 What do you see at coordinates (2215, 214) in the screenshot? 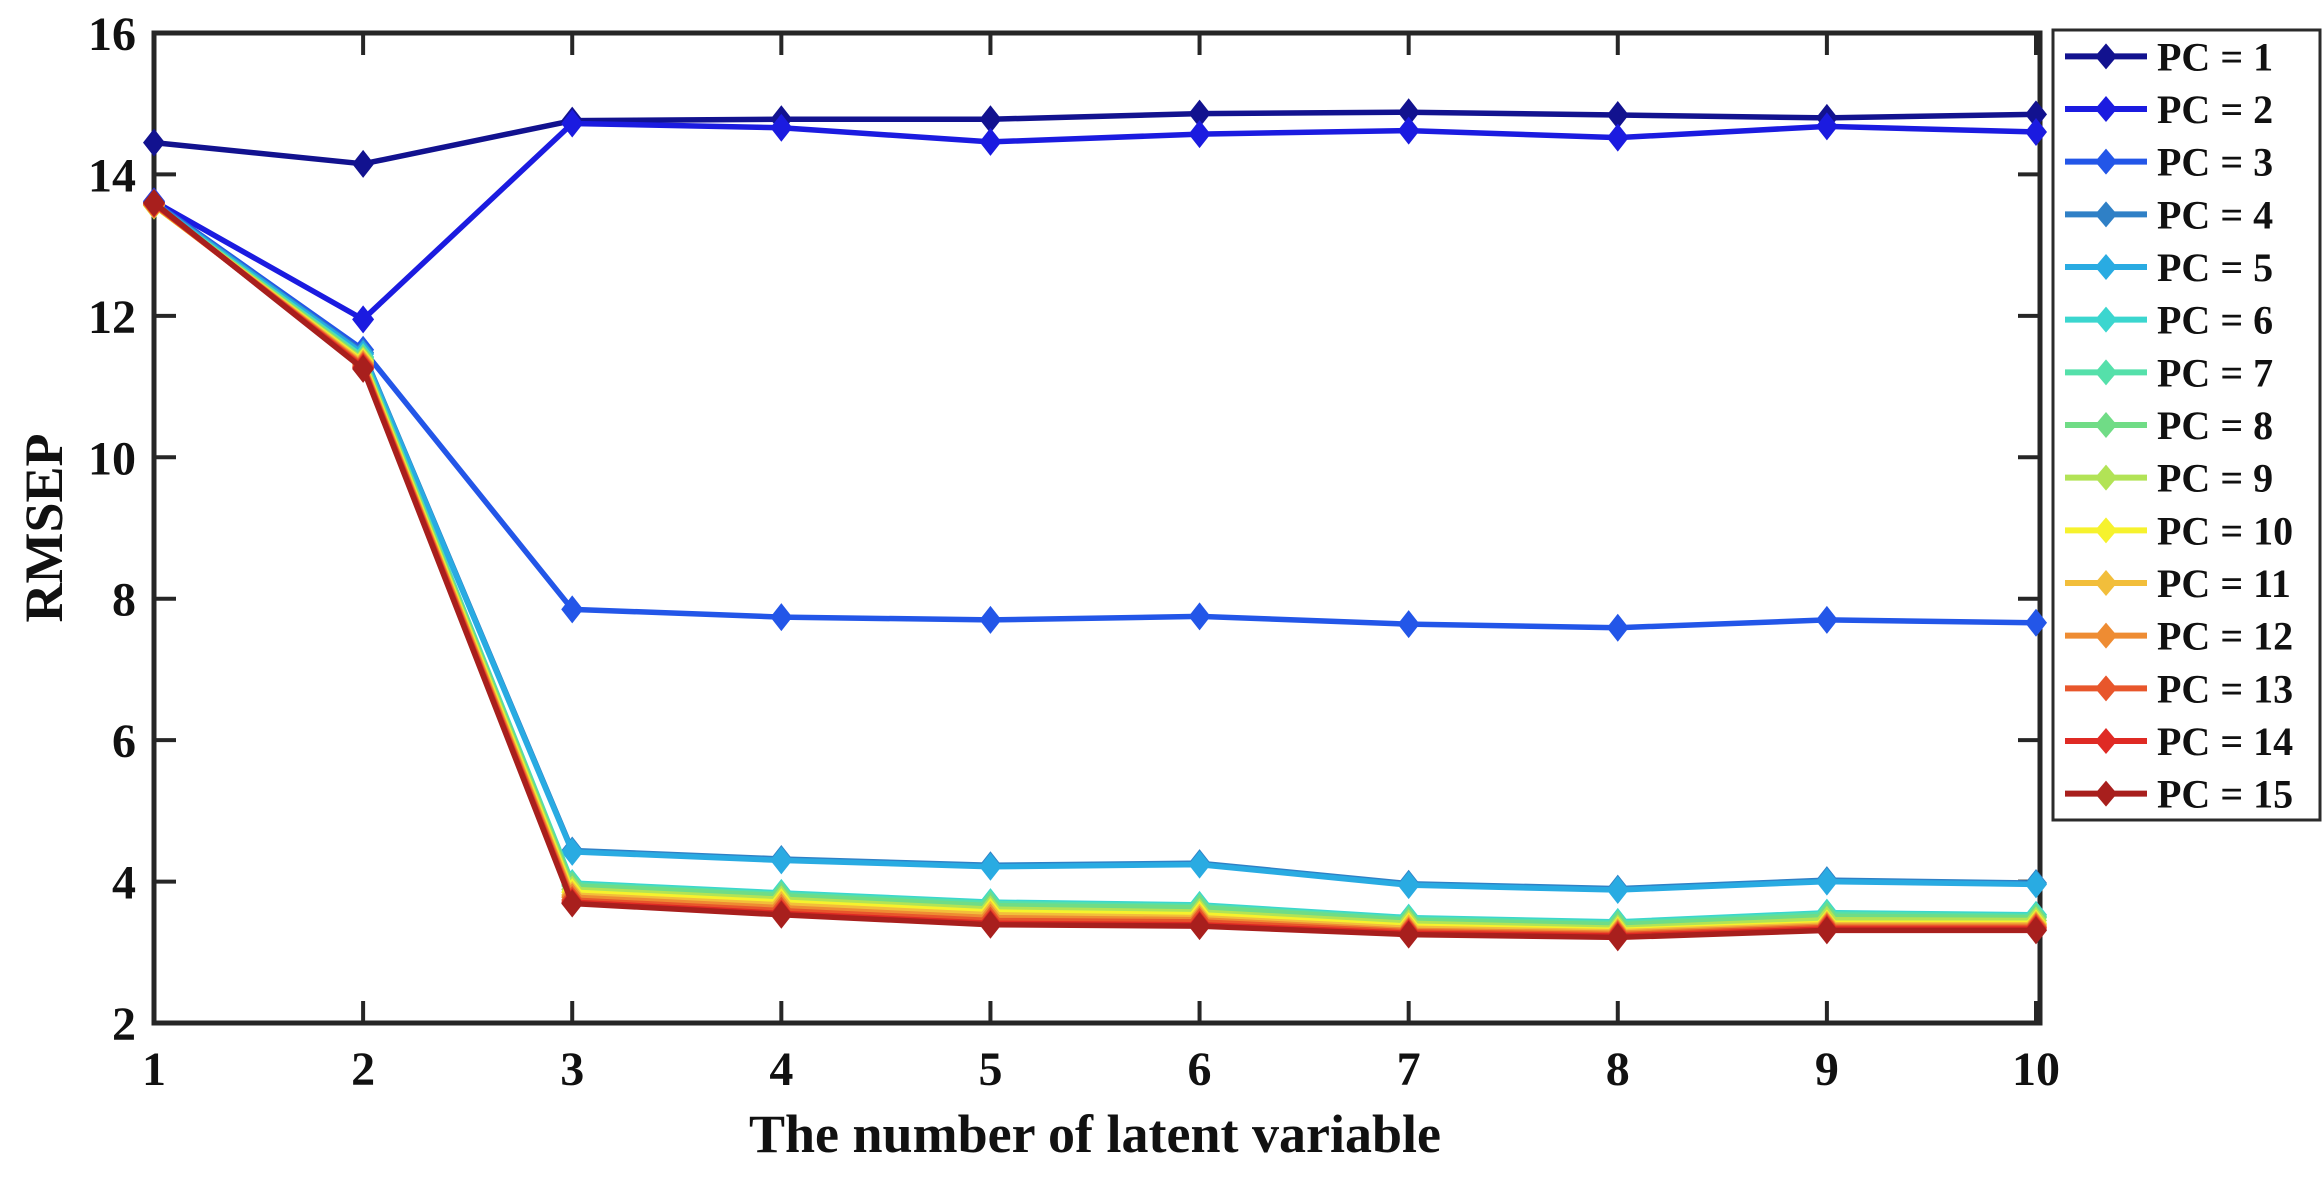
I see `legend-item-label: PC = 4` at bounding box center [2215, 214].